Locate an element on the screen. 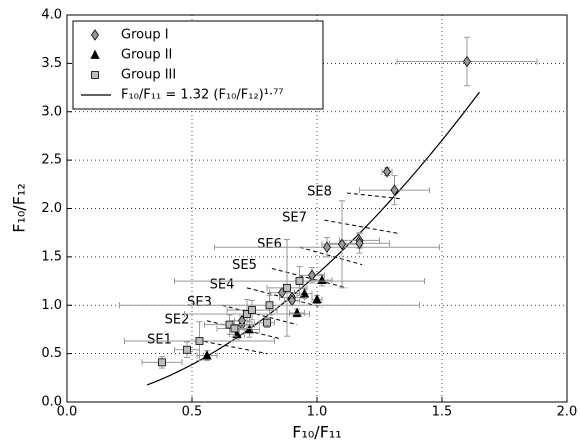 This screenshot has width=580, height=444. y-tick-label: 1.5 is located at coordinates (51, 256).